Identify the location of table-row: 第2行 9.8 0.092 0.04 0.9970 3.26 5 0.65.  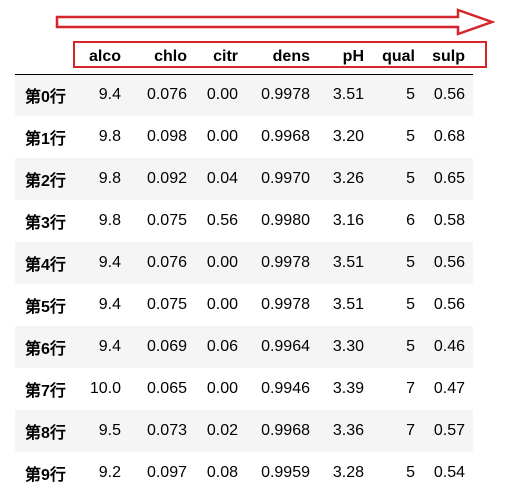
(244, 179).